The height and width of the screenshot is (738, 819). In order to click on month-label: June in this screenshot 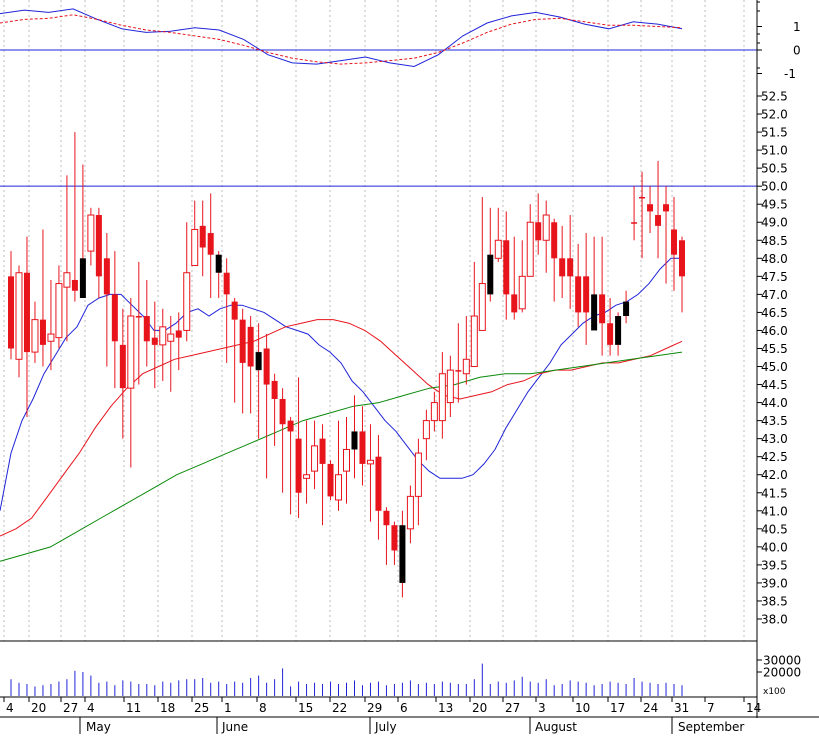, I will do `click(234, 727)`.